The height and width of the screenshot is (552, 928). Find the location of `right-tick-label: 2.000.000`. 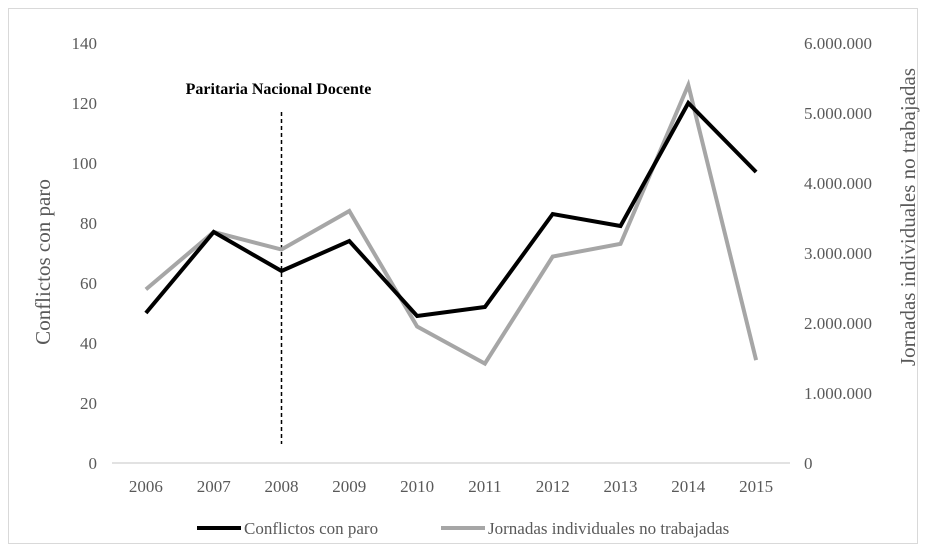

right-tick-label: 2.000.000 is located at coordinates (838, 323).